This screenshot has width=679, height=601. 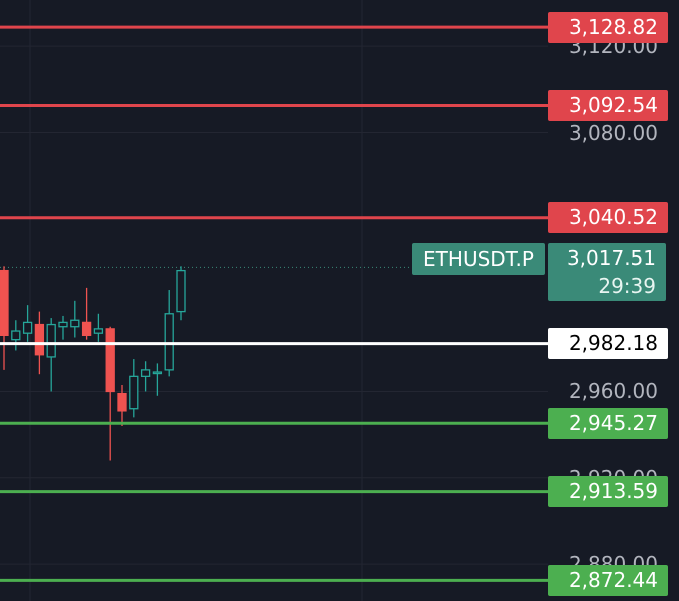 What do you see at coordinates (608, 423) in the screenshot?
I see `level-price-label: 2,945.27` at bounding box center [608, 423].